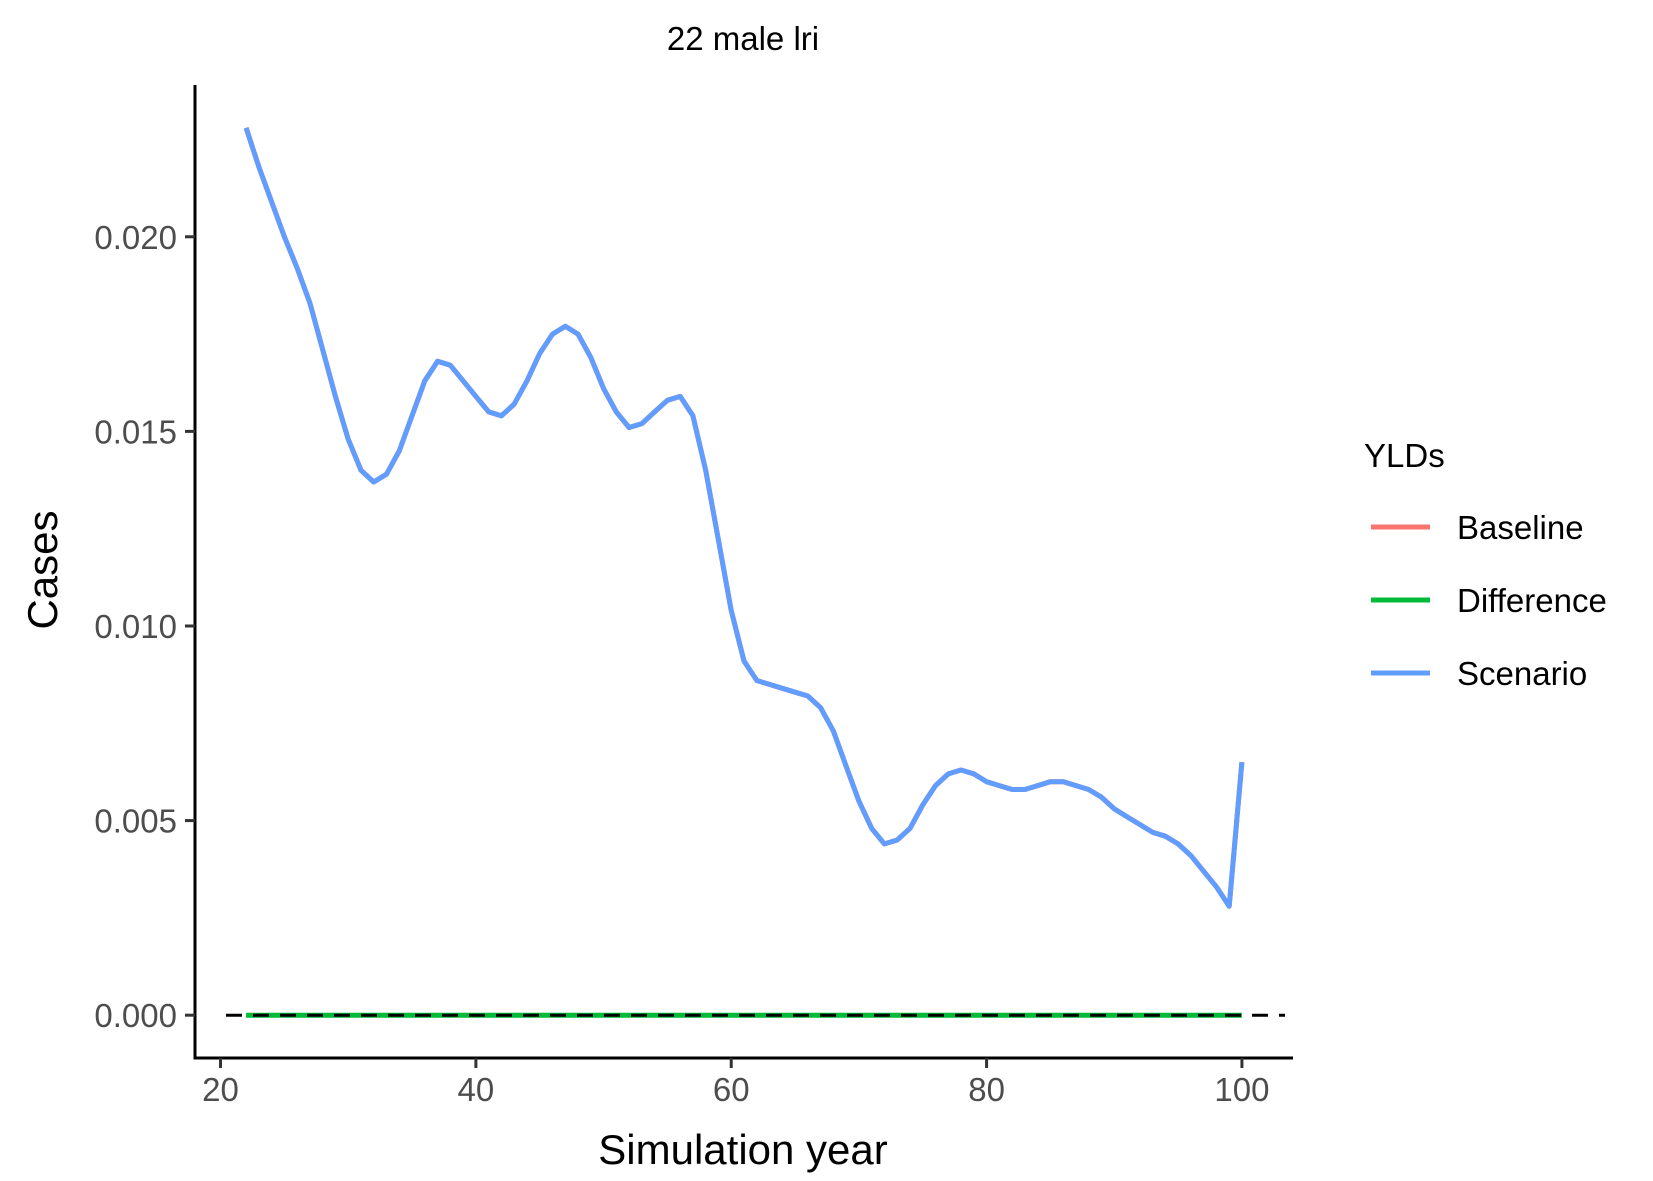 This screenshot has height=1181, width=1653. Describe the element at coordinates (476, 1089) in the screenshot. I see `x-tick-label: 40` at that location.